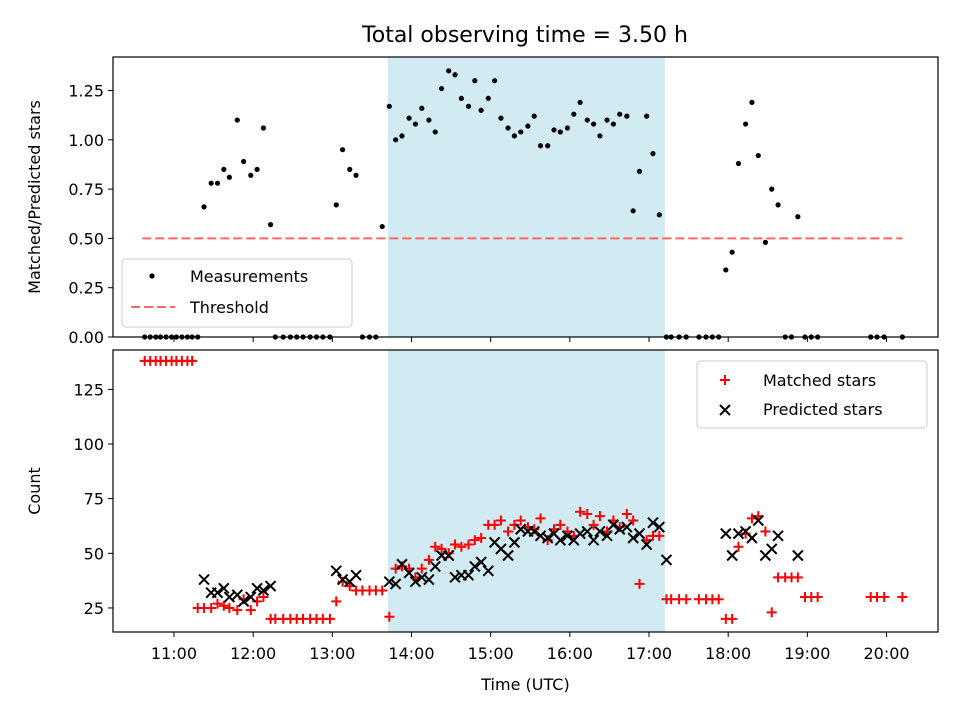  Describe the element at coordinates (886, 653) in the screenshot. I see `x-tick-label: 20:00` at that location.